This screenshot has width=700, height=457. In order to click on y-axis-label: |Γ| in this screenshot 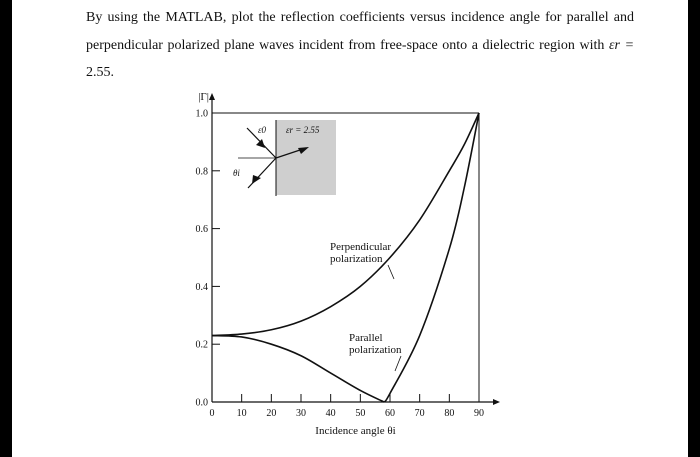, I will do `click(203, 97)`.